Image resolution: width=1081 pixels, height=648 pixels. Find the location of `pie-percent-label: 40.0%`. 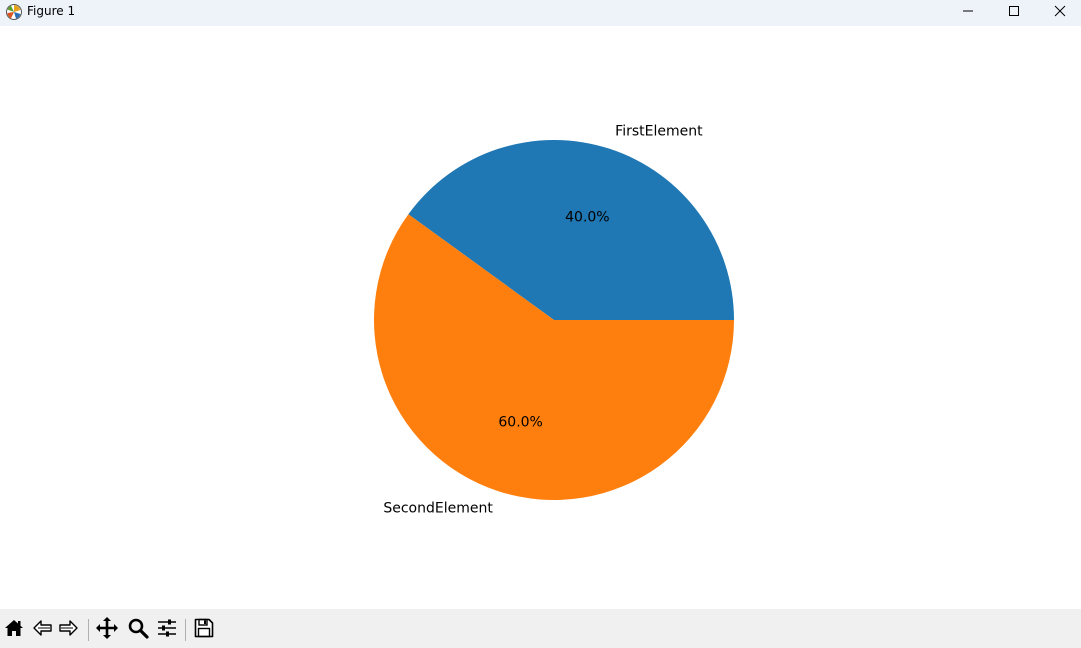

pie-percent-label: 40.0% is located at coordinates (587, 217).